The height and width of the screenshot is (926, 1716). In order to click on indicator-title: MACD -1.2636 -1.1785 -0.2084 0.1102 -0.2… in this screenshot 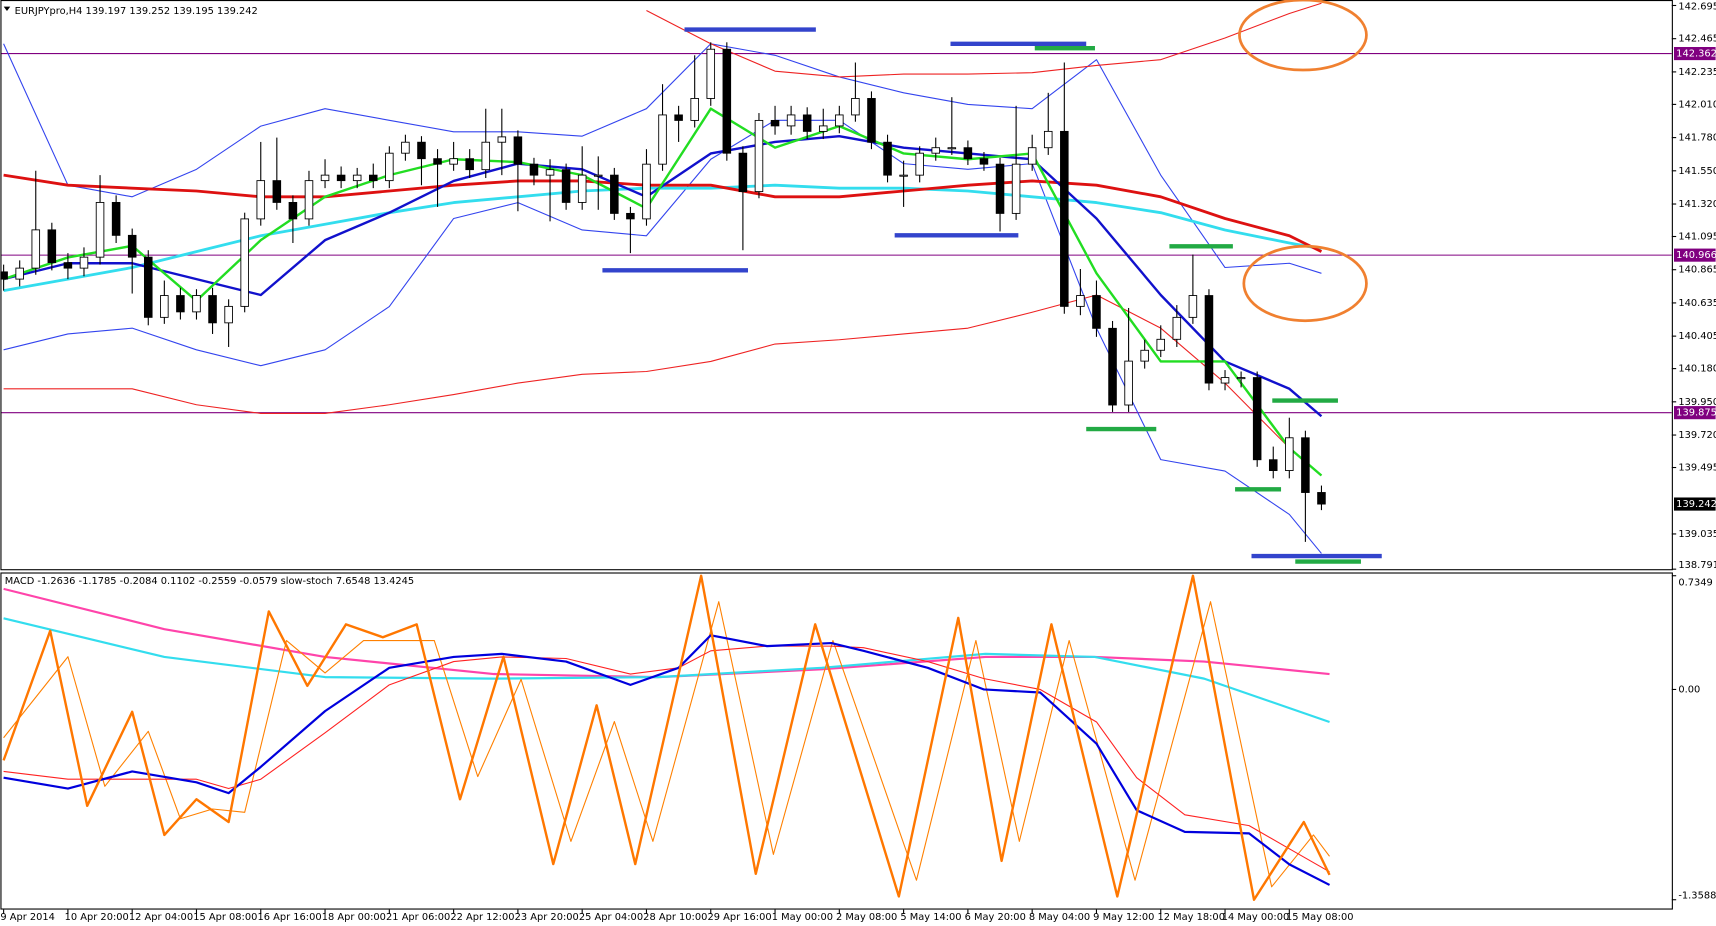, I will do `click(209, 581)`.